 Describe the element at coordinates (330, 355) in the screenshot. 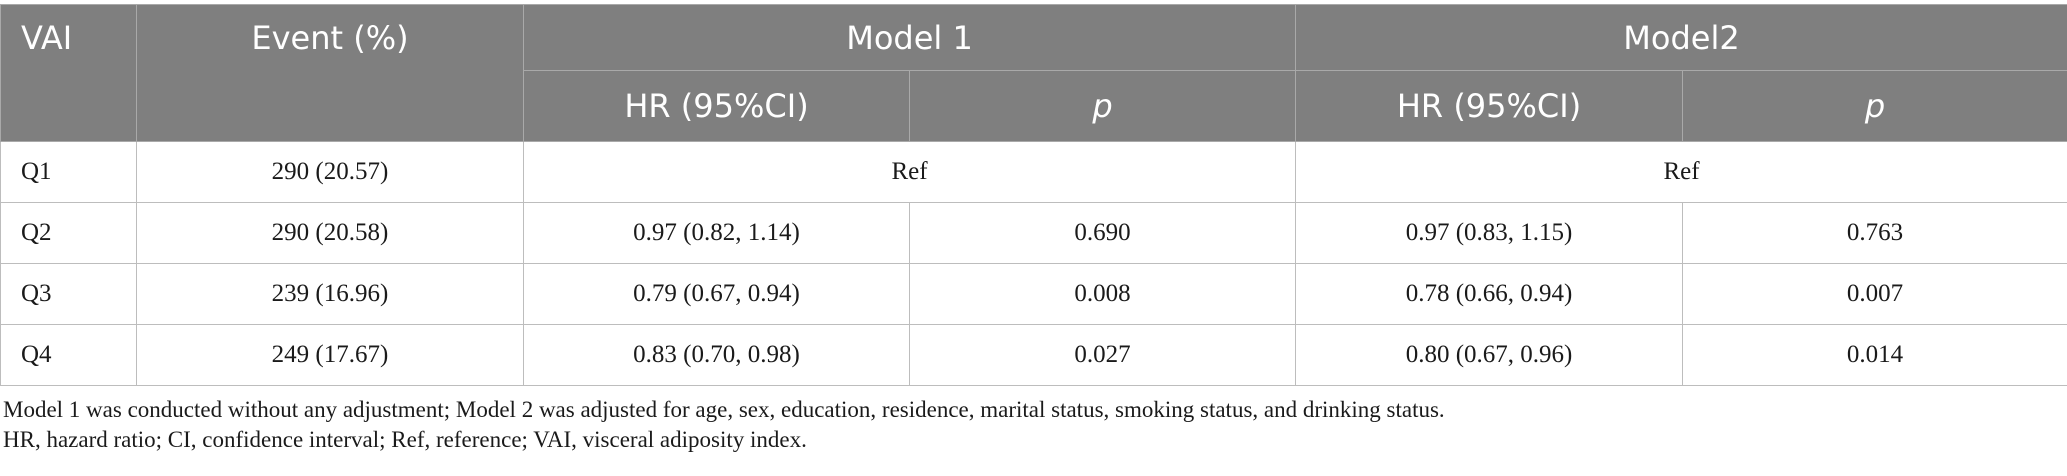

I see `event-cell: 249 (17.67)` at that location.